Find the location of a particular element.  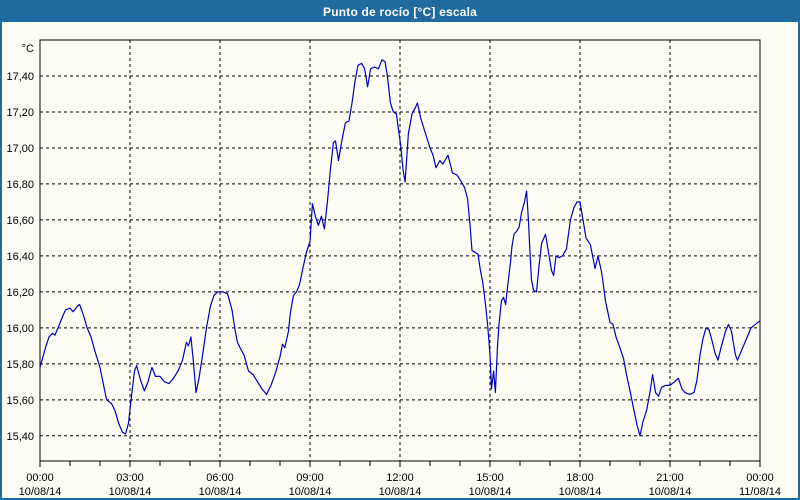

window-title: Punto de rocío [°C] escala is located at coordinates (400, 12).